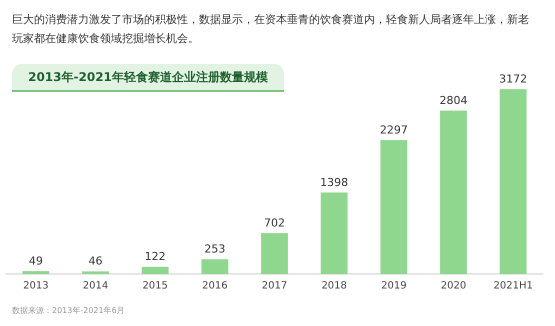 The width and height of the screenshot is (555, 326). What do you see at coordinates (95, 261) in the screenshot?
I see `data-label: 46` at bounding box center [95, 261].